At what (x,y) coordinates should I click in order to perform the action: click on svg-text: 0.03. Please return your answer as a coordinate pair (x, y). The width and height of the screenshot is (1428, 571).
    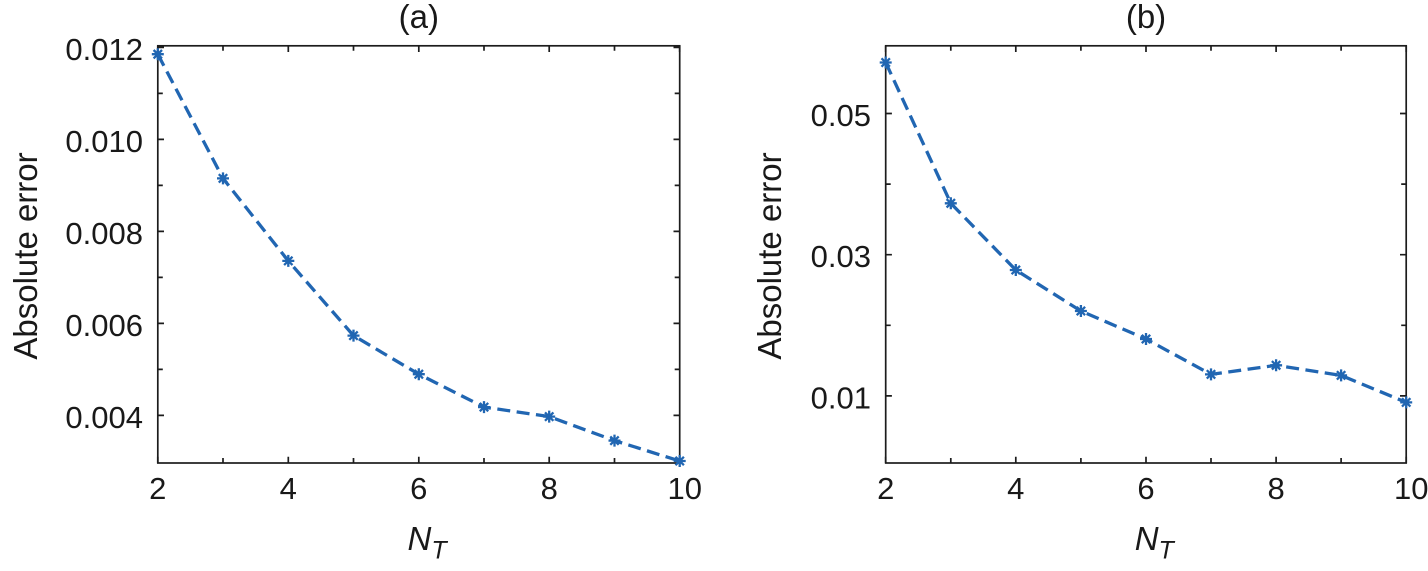
    Looking at the image, I should click on (841, 256).